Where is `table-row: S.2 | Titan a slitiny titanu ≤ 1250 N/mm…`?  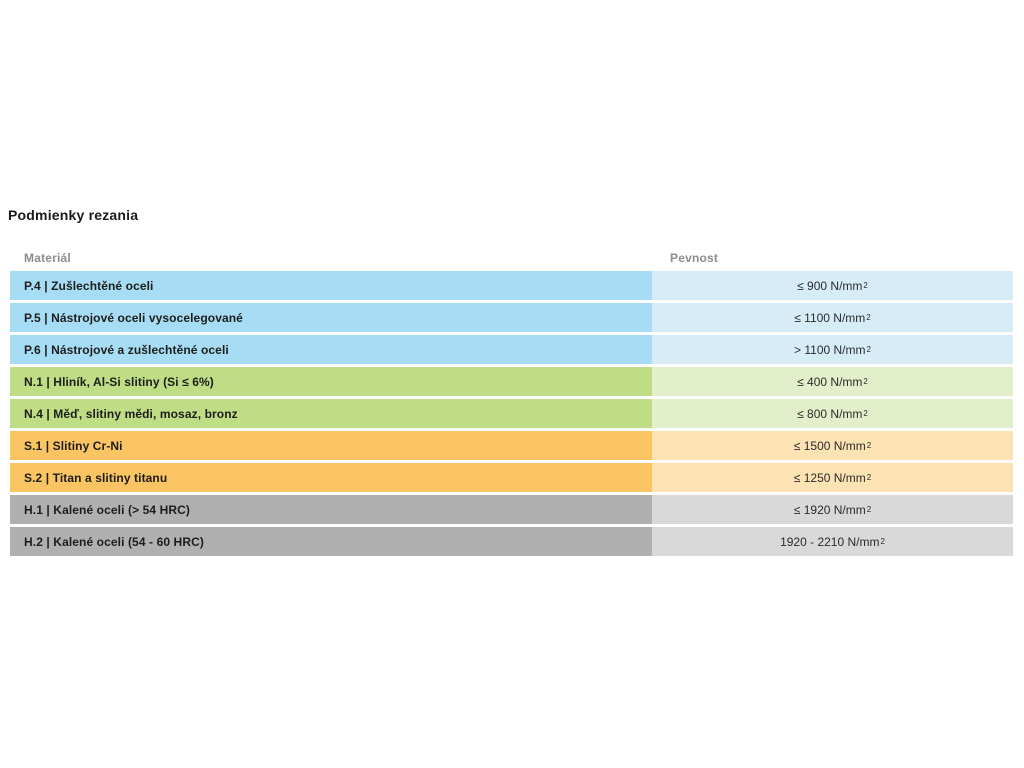 table-row: S.2 | Titan a slitiny titanu ≤ 1250 N/mm… is located at coordinates (511, 477).